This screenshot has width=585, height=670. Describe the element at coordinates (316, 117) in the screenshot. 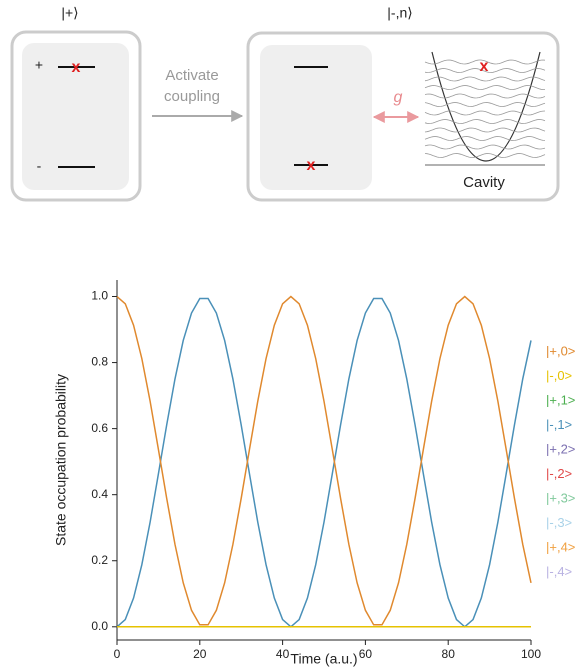

I see `right-inner` at that location.